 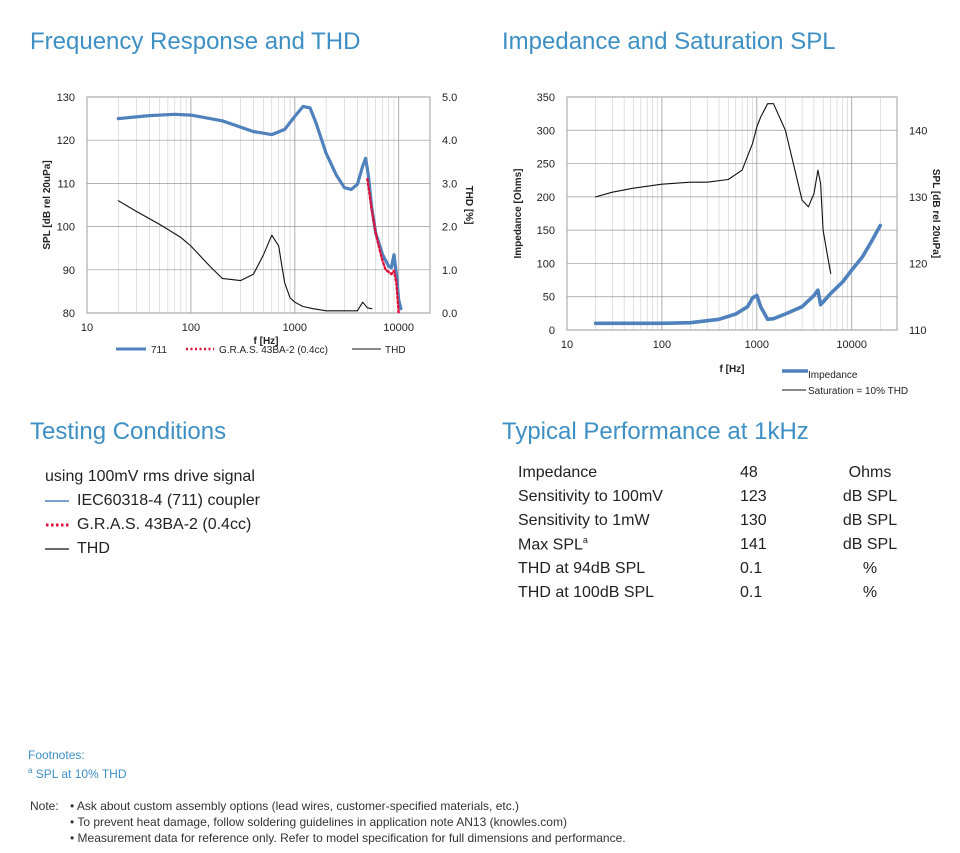 I want to click on black-line-swatch, so click(x=57, y=549).